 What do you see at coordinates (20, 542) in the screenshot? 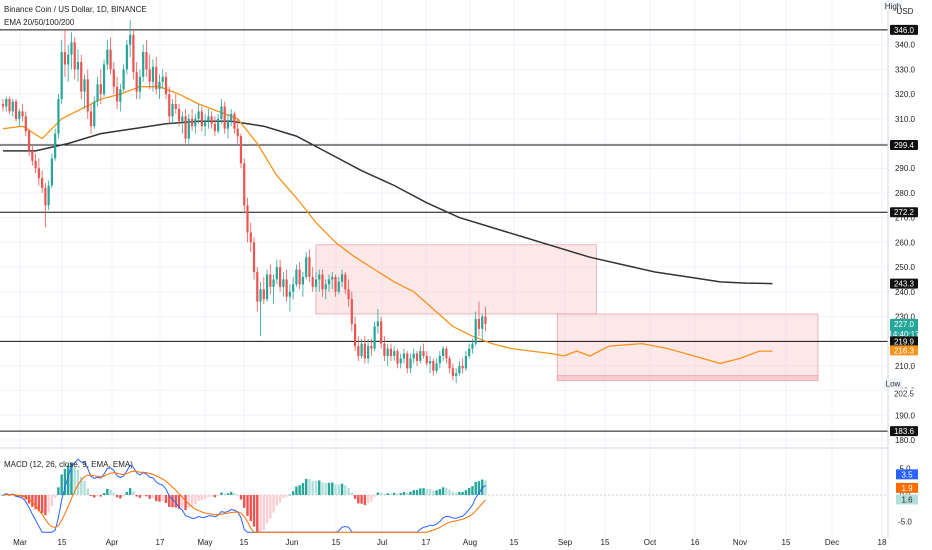
I see `date-tick-label: Mar` at bounding box center [20, 542].